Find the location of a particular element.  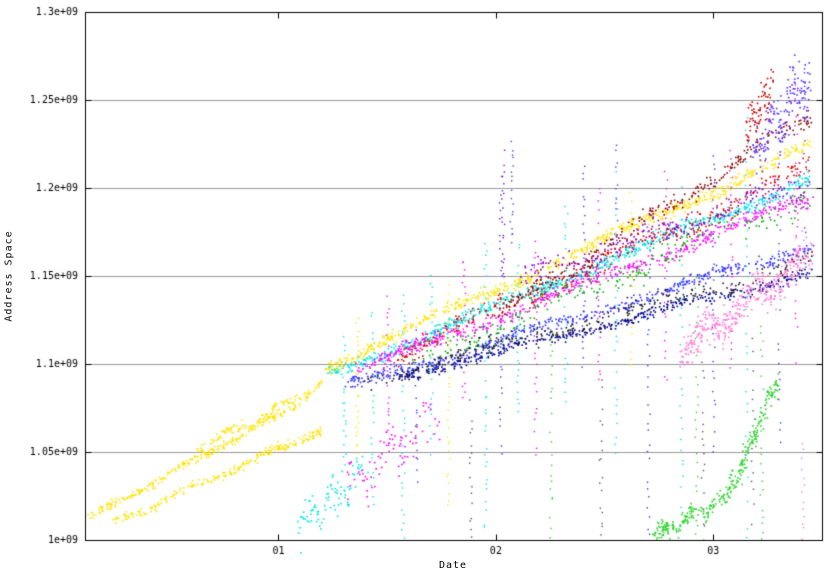

y-axis-title: Address Space is located at coordinates (9, 276).